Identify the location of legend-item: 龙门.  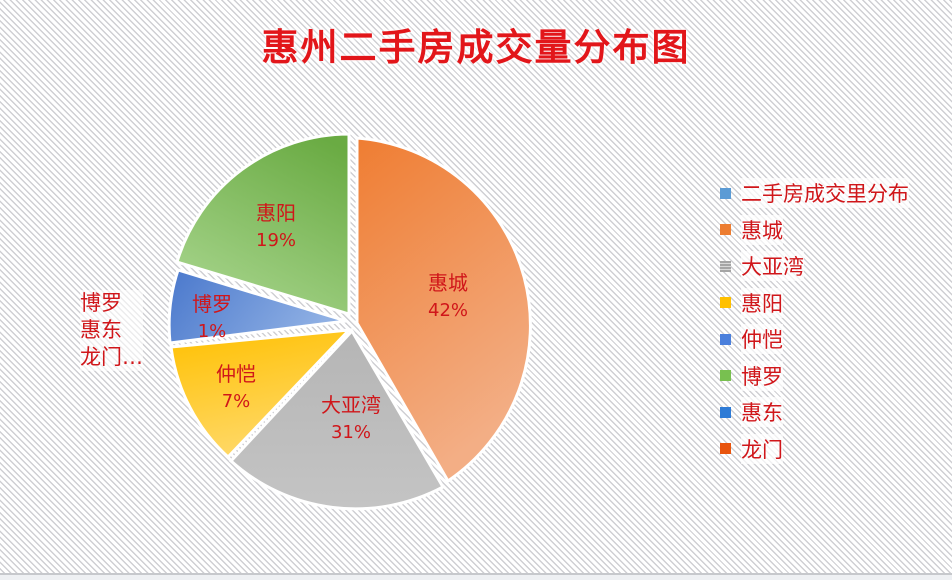
(814, 449).